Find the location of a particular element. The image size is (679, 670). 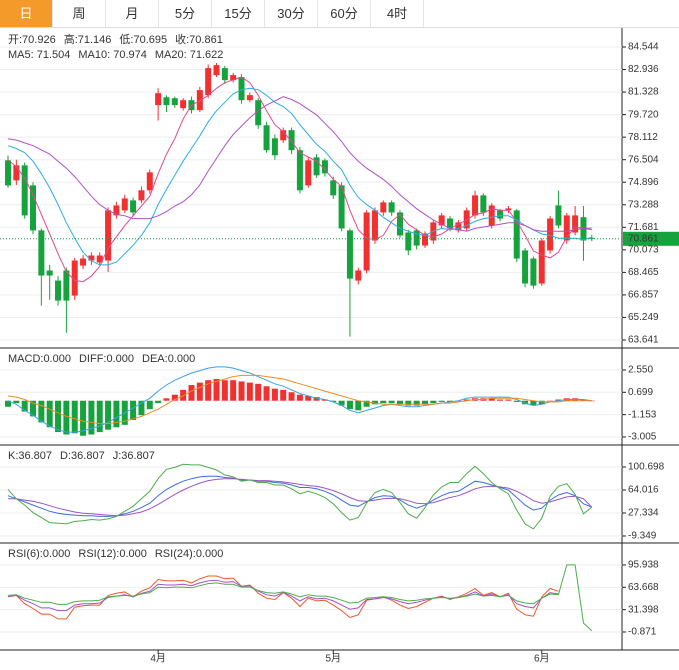

y-tick-label: 82.936 is located at coordinates (643, 69).